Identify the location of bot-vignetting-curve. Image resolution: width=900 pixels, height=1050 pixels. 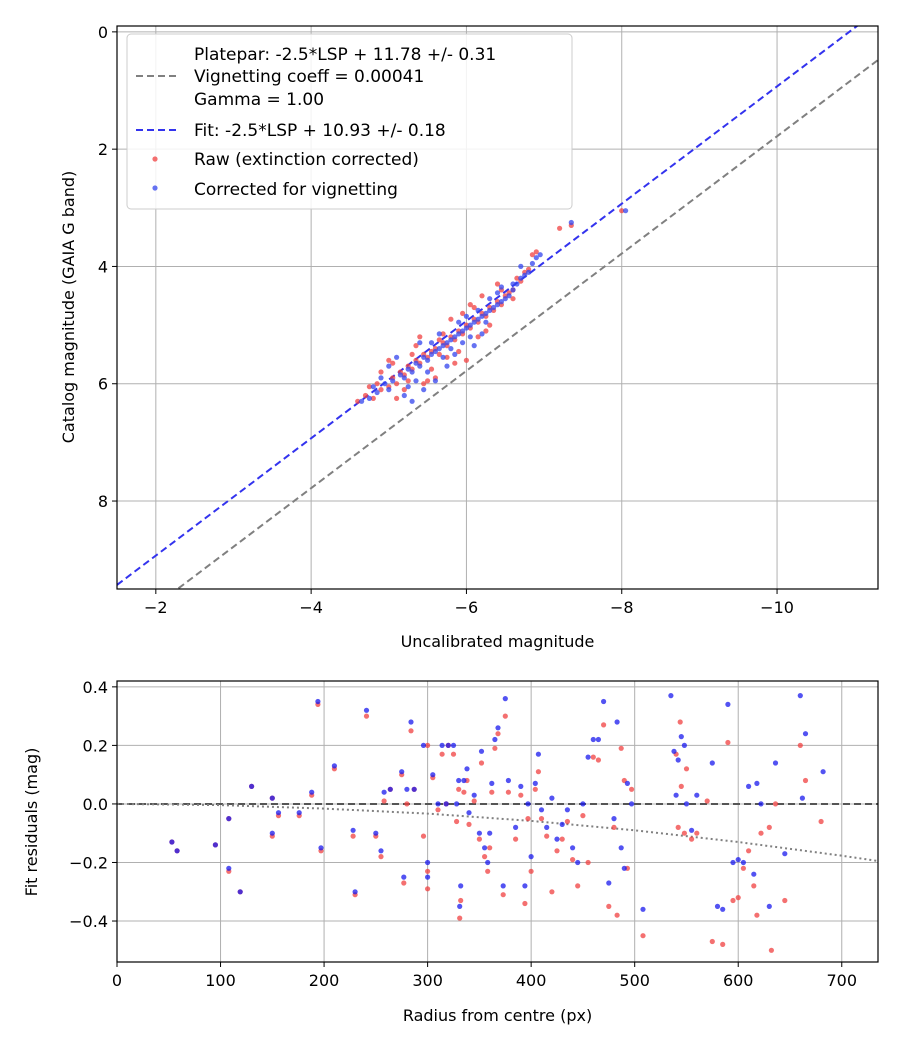
(497, 832).